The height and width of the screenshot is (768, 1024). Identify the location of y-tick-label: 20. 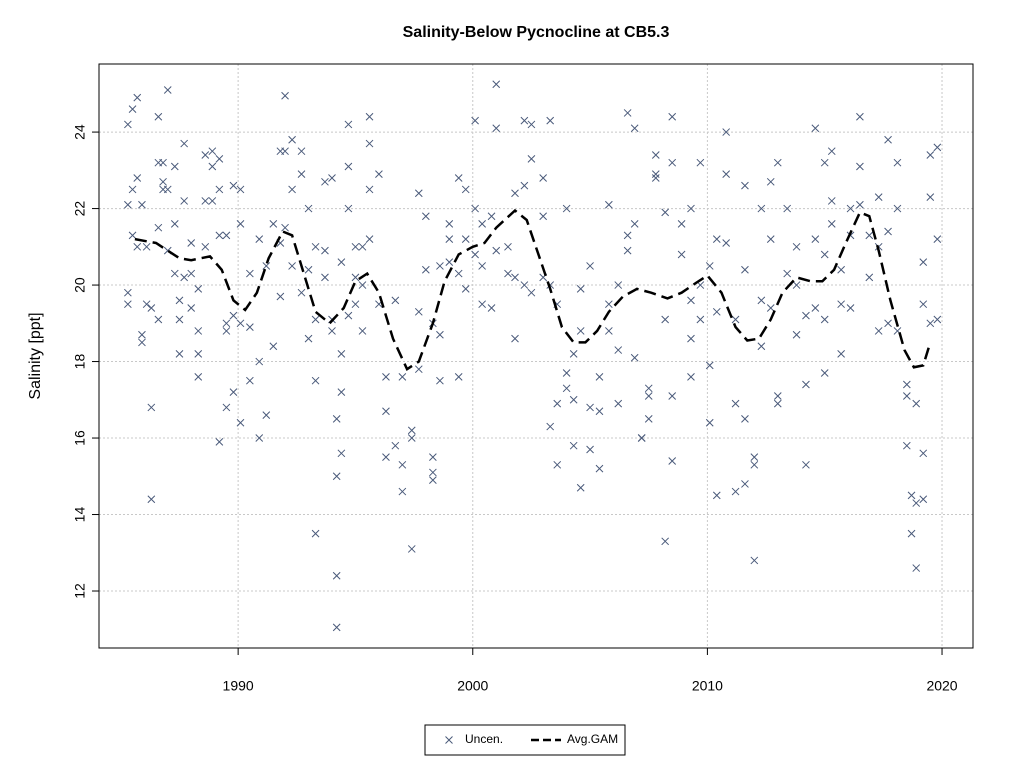
(80, 285).